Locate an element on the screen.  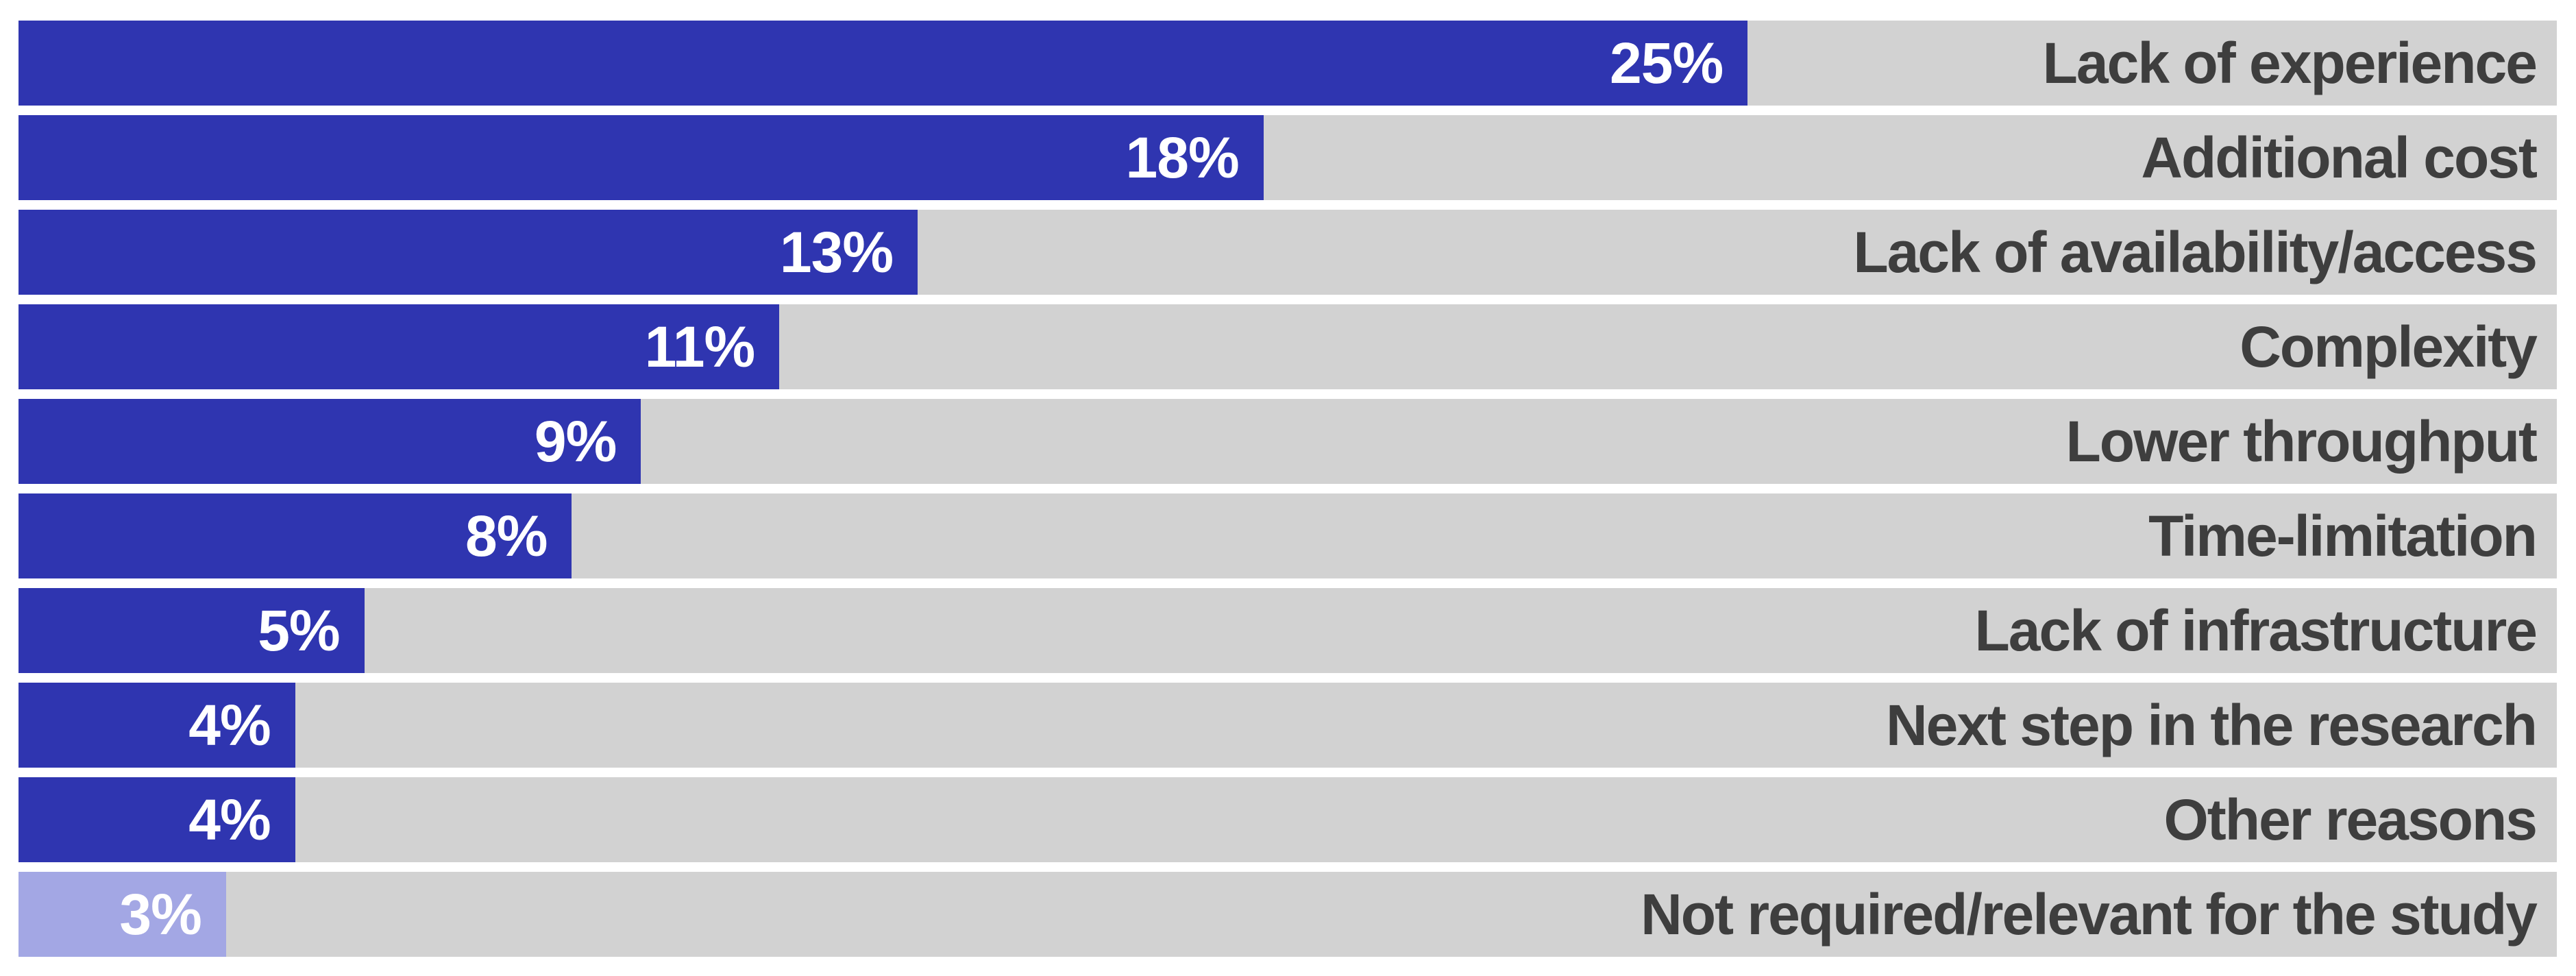
chart-row: 8% Time-limitation is located at coordinates (1288, 535).